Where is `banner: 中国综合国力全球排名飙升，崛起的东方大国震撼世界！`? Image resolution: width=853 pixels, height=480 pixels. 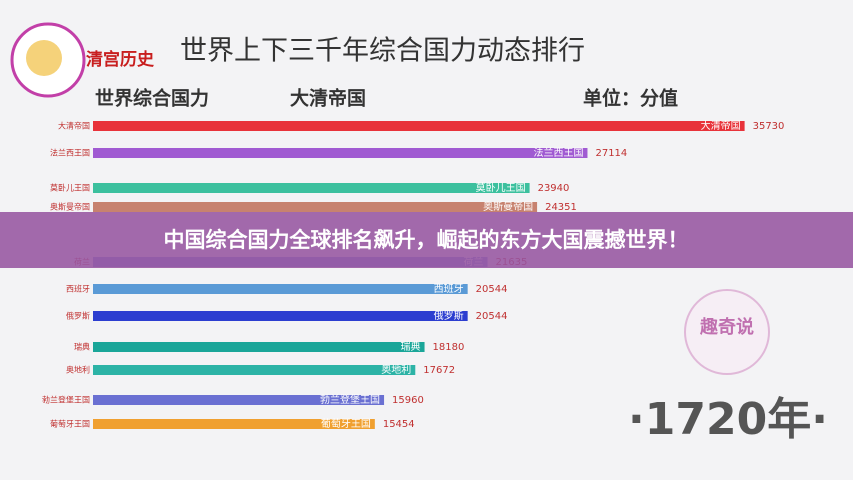
banner: 中国综合国力全球排名飙升，崛起的东方大国震撼世界！ is located at coordinates (426, 240).